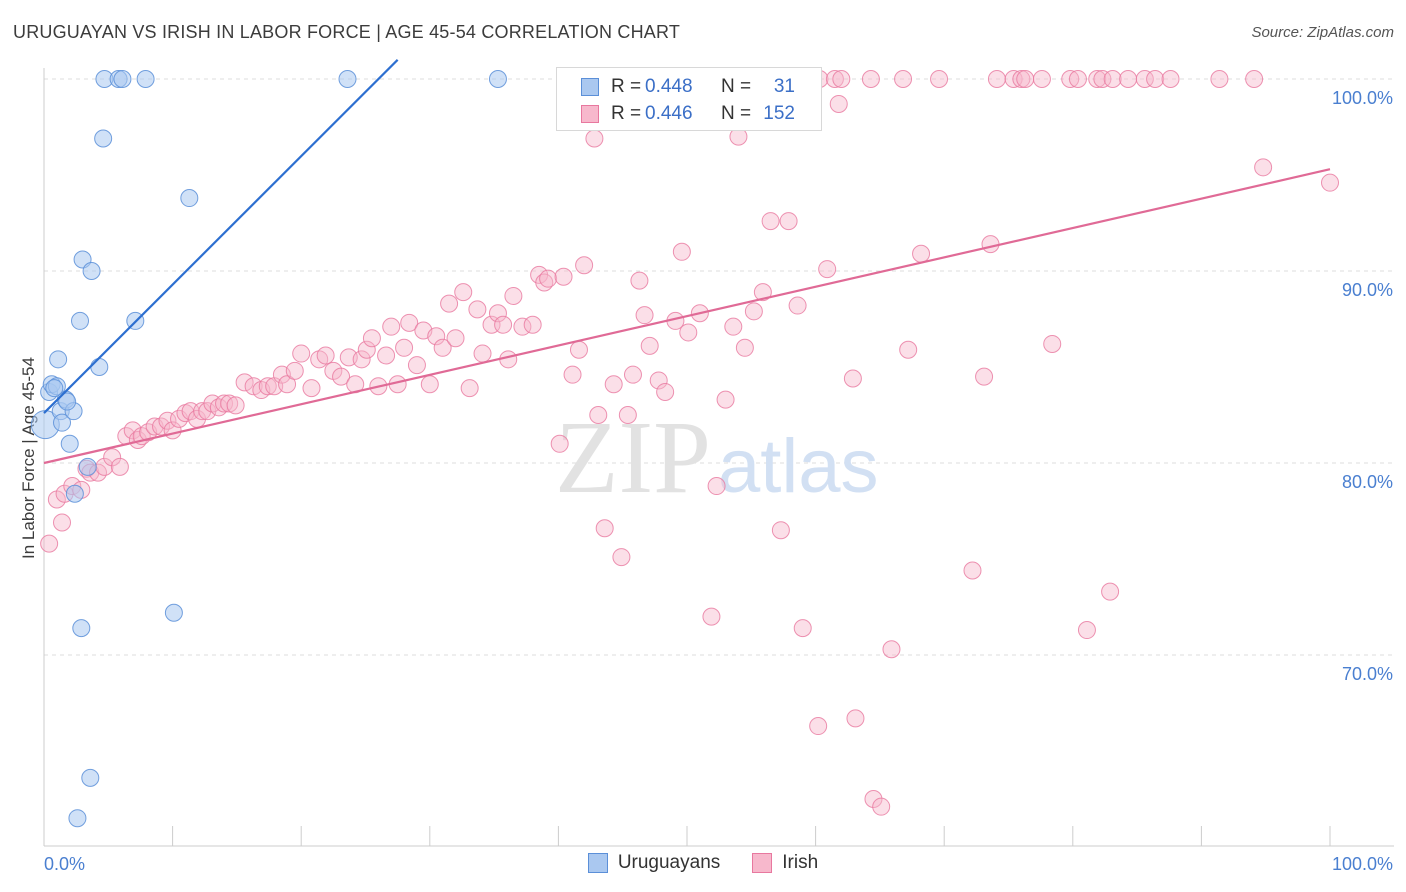 Image resolution: width=1406 pixels, height=892 pixels. I want to click on uruguayan-legend-label: Uruguayans, so click(669, 862).